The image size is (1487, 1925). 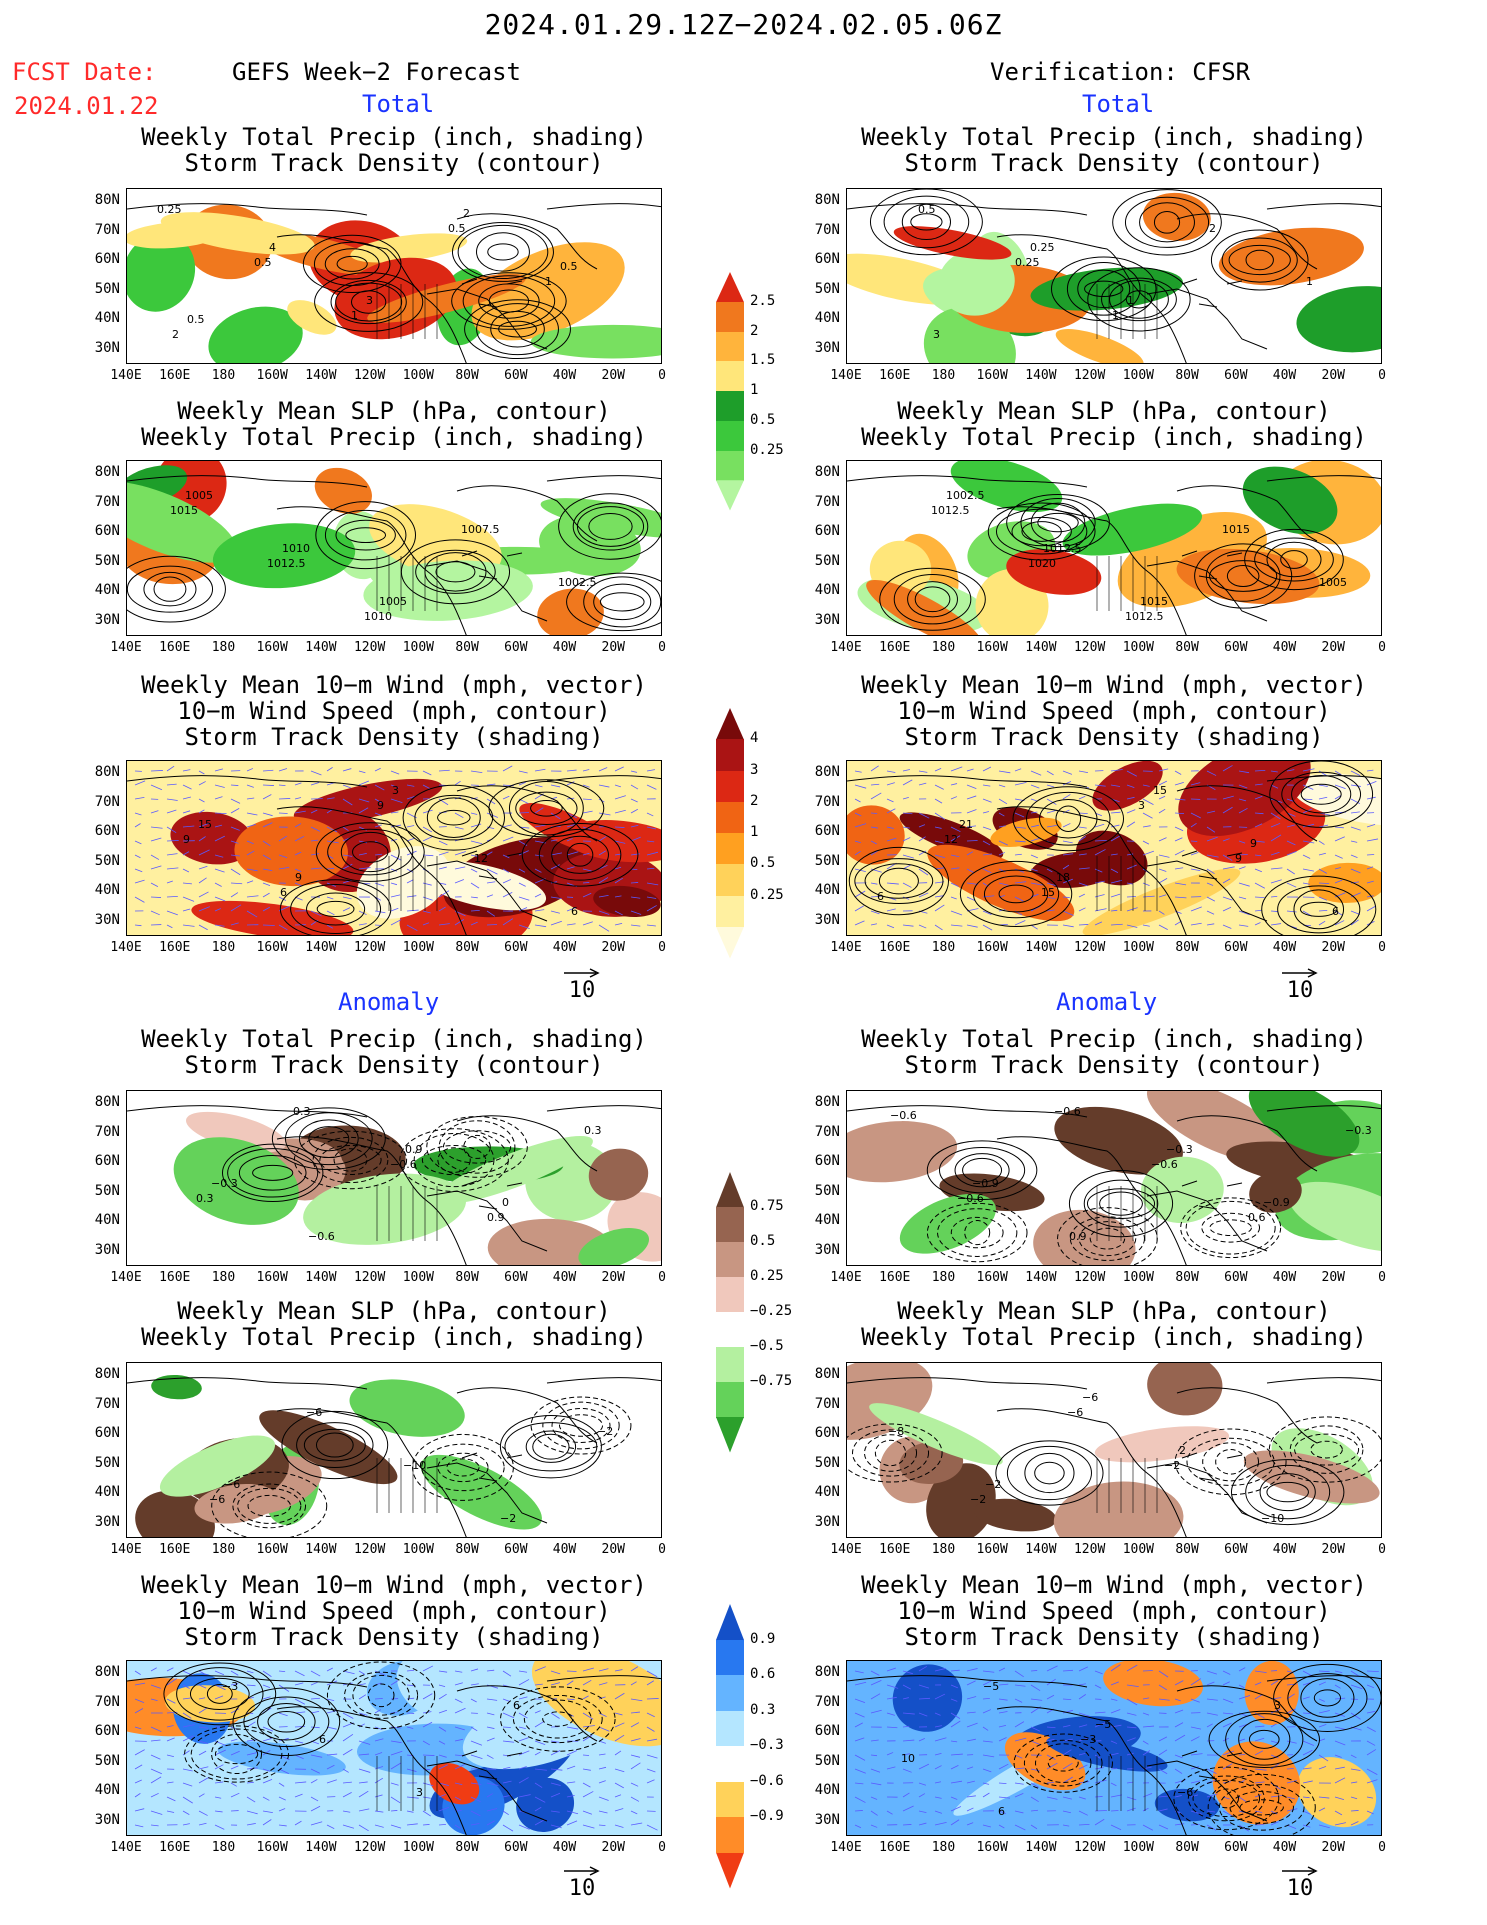 I want to click on colorbar-label: 0.25, so click(x=767, y=1276).